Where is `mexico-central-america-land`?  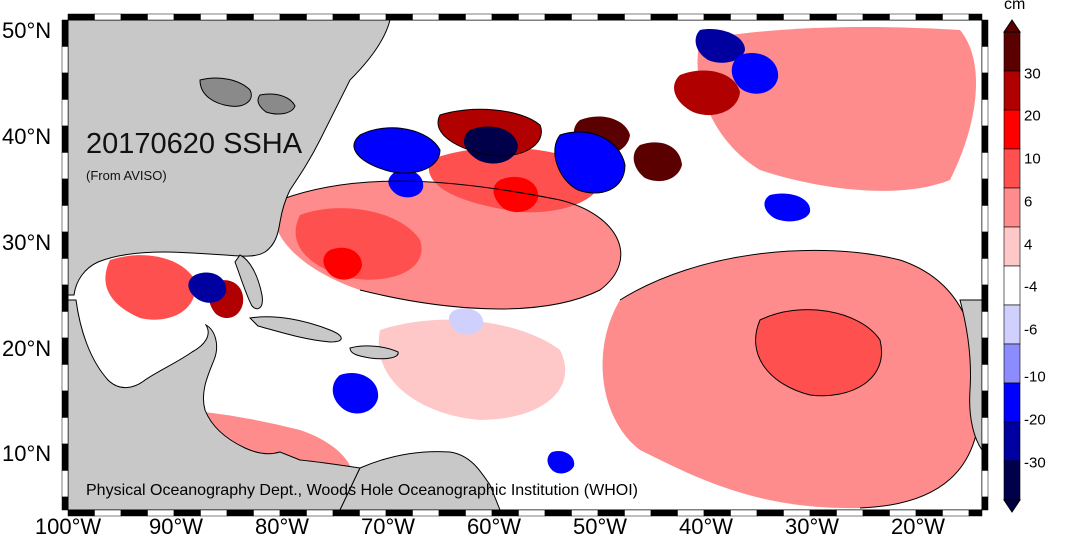 mexico-central-america-land is located at coordinates (214, 404).